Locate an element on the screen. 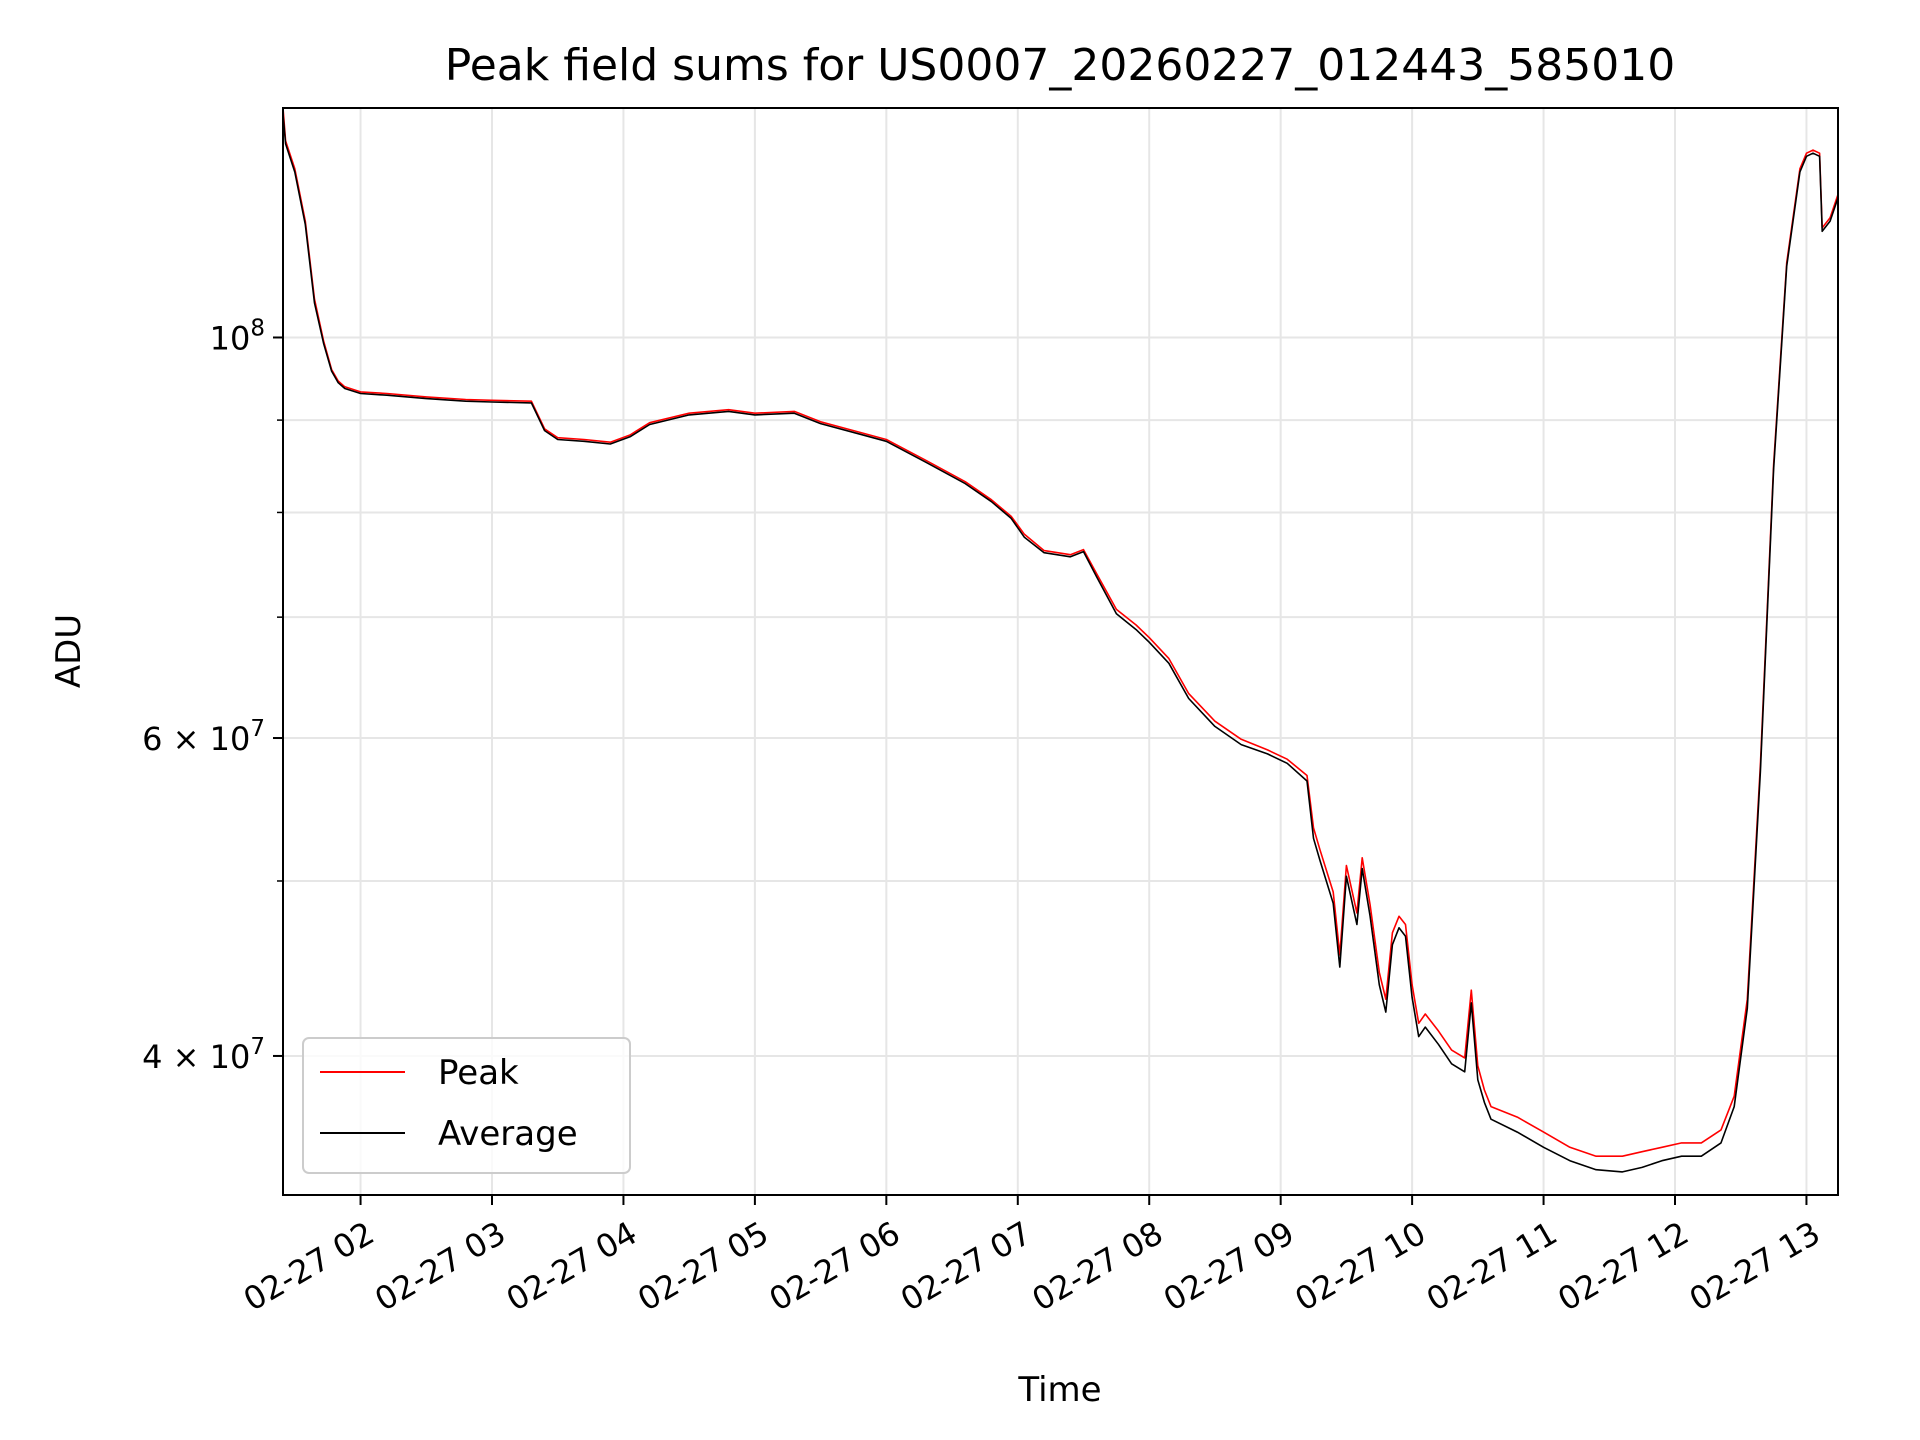 This screenshot has width=1920, height=1440. x-tick-label: 02-27 05 is located at coordinates (703, 1266).